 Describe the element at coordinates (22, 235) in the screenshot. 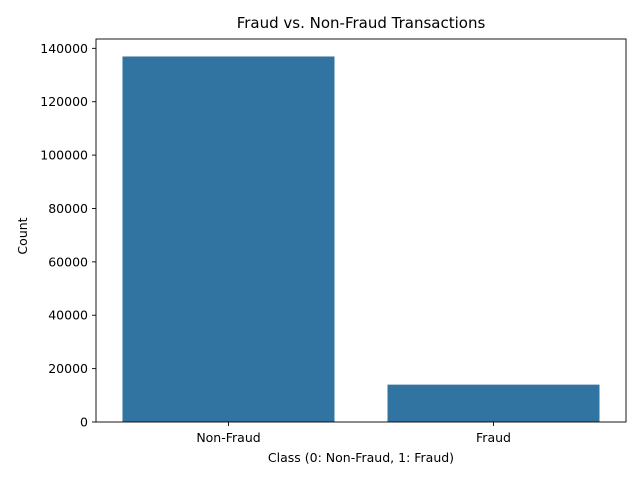

I see `y-axis-label: Count` at that location.